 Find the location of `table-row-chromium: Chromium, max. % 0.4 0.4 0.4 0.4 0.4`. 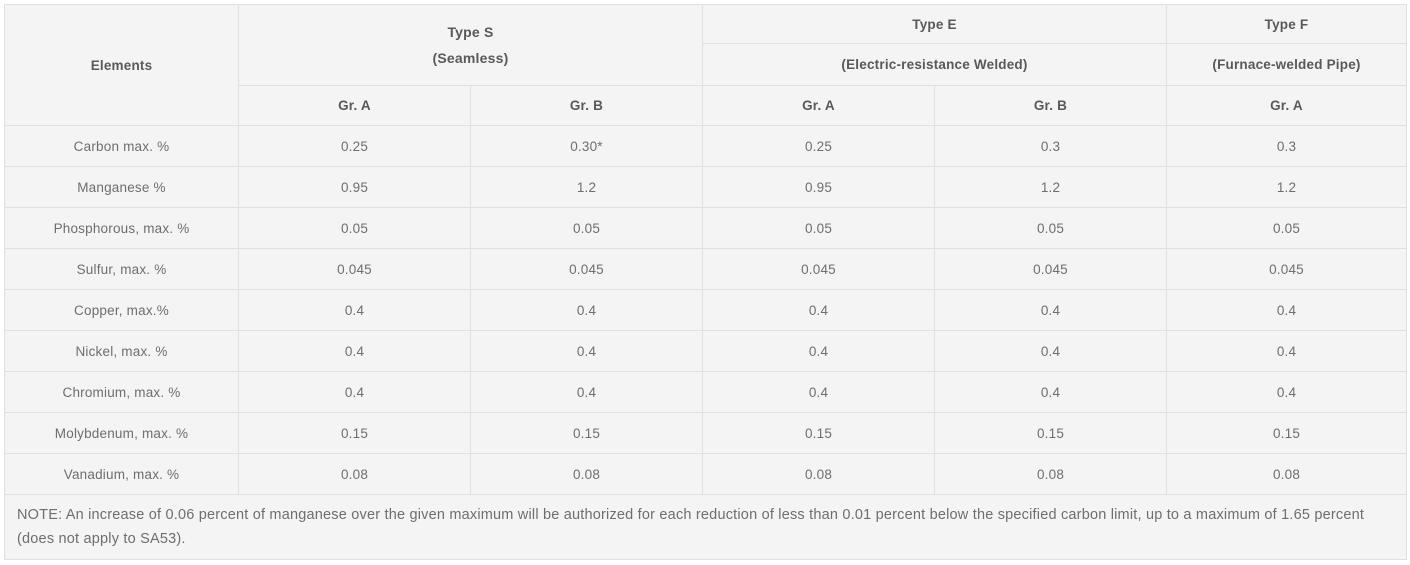

table-row-chromium: Chromium, max. % 0.4 0.4 0.4 0.4 0.4 is located at coordinates (705, 392).